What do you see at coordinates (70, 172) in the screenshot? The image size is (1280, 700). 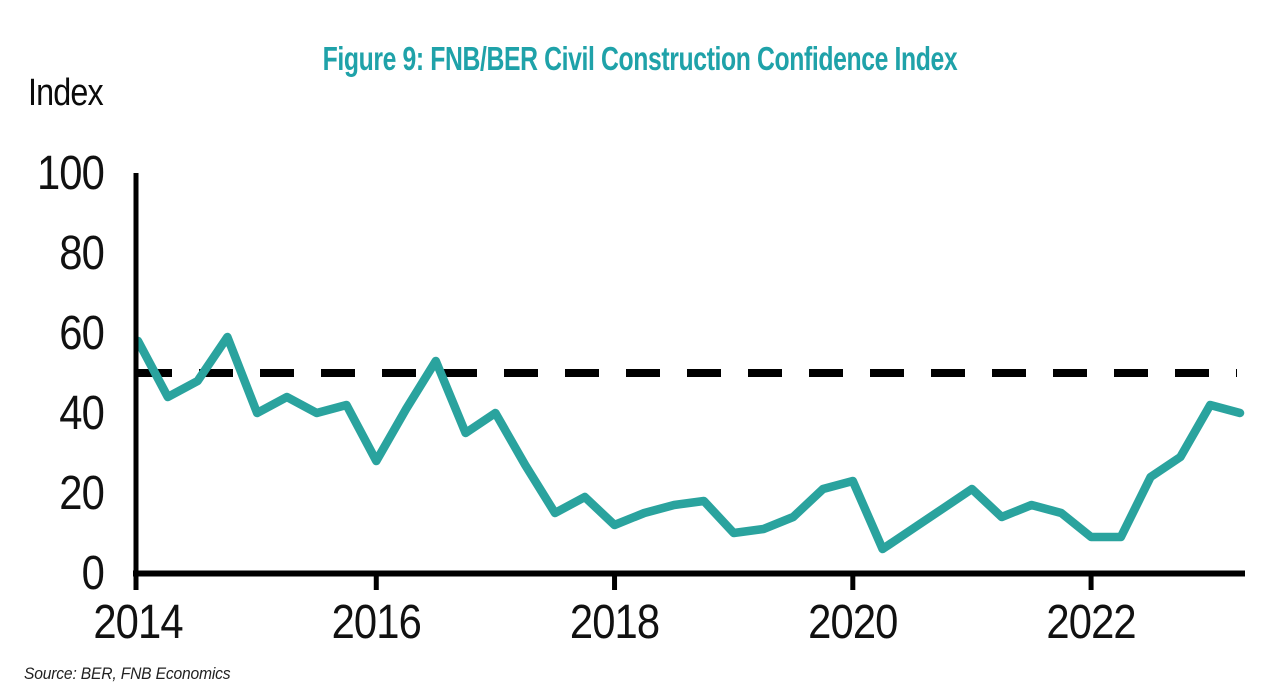 I see `y-tick-label: 100` at bounding box center [70, 172].